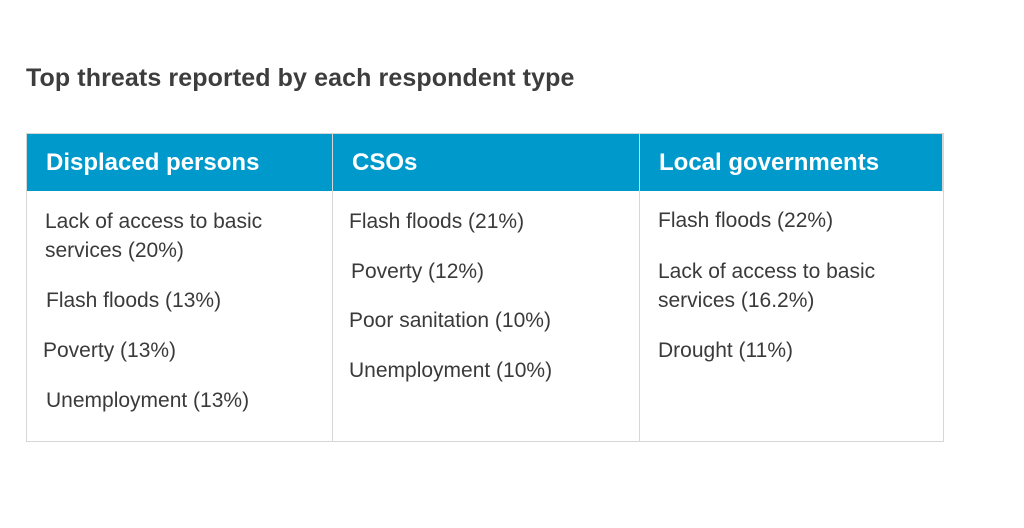  I want to click on list-item: Lack of access to basic services (20%), so click(153, 236).